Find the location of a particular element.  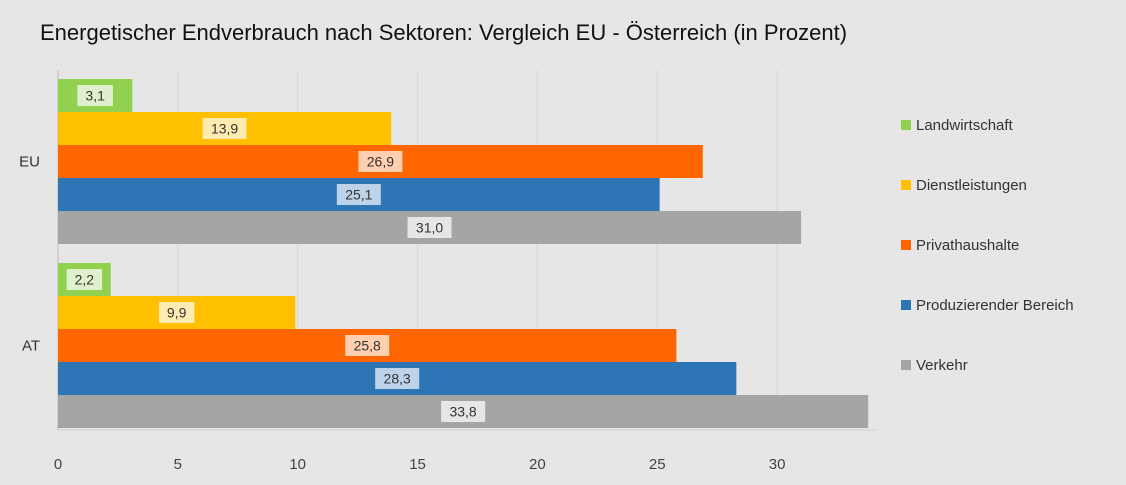

x-tick-label: 5 is located at coordinates (178, 464).